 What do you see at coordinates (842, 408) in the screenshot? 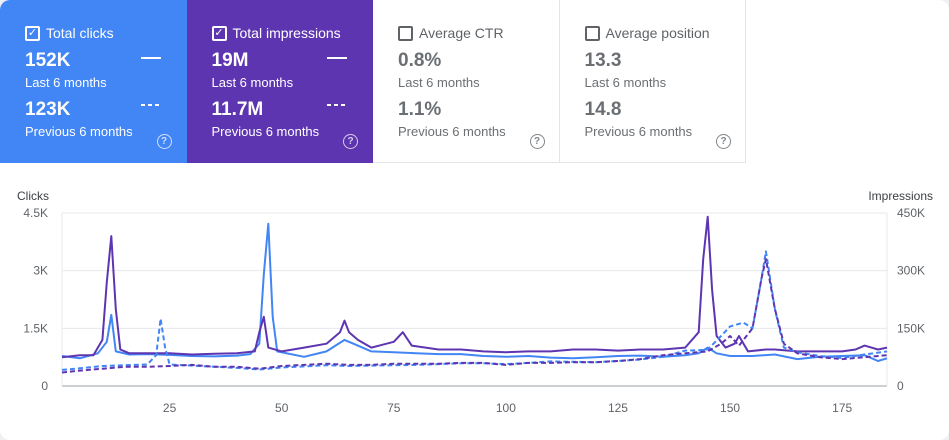
I see `x-tick-label: 175` at bounding box center [842, 408].